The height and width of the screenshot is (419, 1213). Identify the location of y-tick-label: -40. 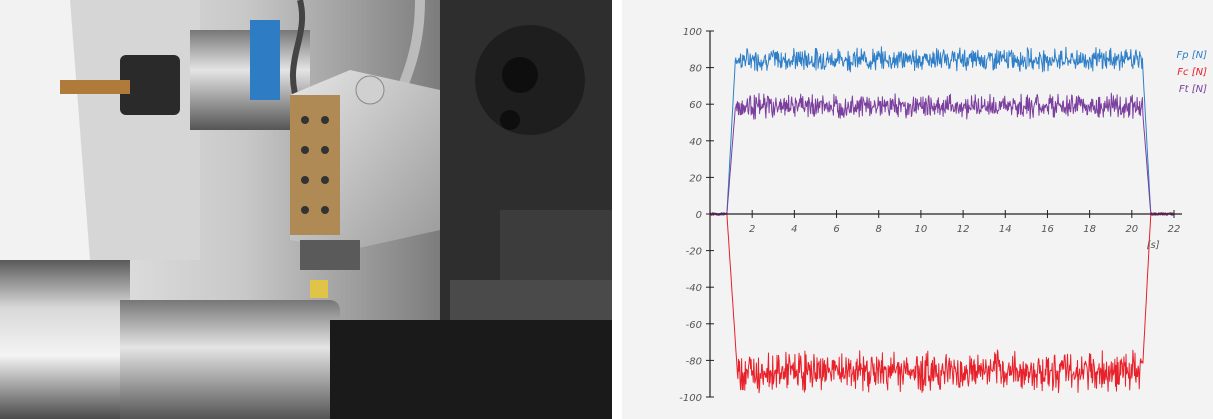
(694, 288).